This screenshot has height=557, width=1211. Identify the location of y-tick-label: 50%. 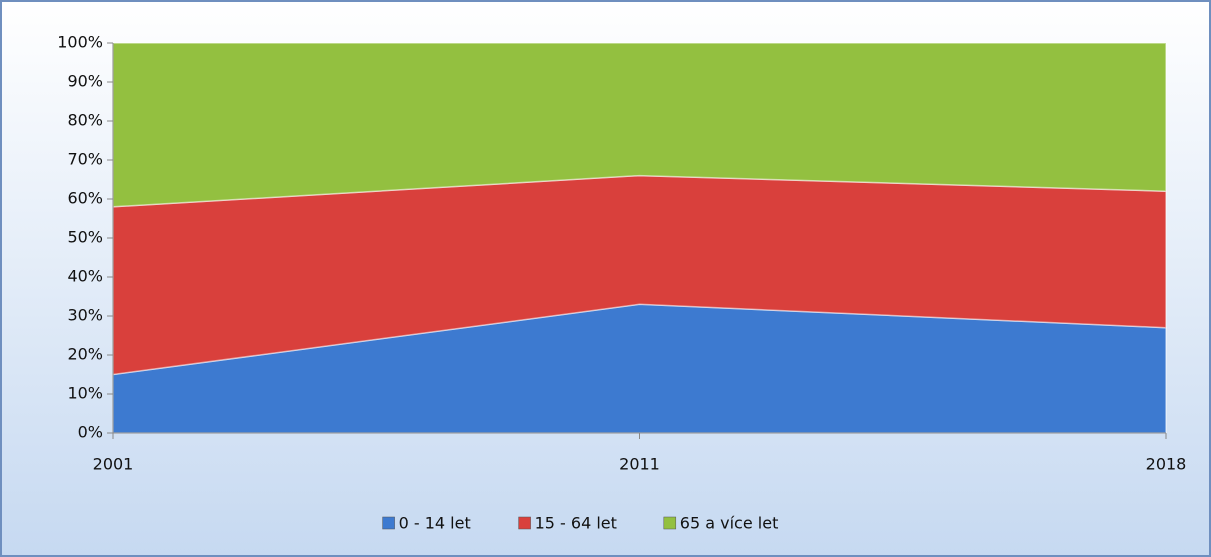
(85, 237).